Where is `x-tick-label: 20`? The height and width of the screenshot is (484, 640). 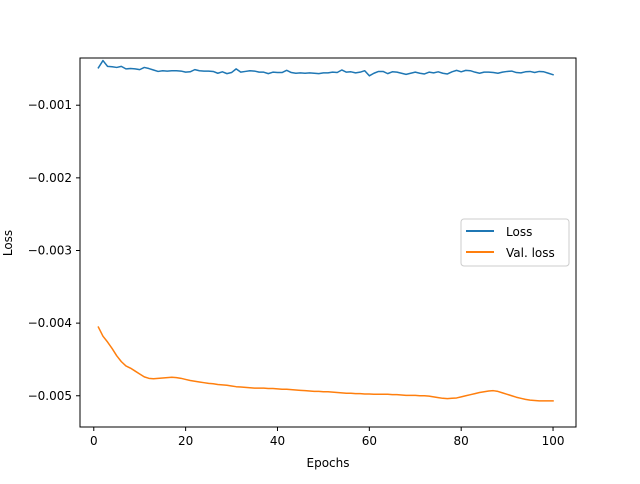 x-tick-label: 20 is located at coordinates (185, 441).